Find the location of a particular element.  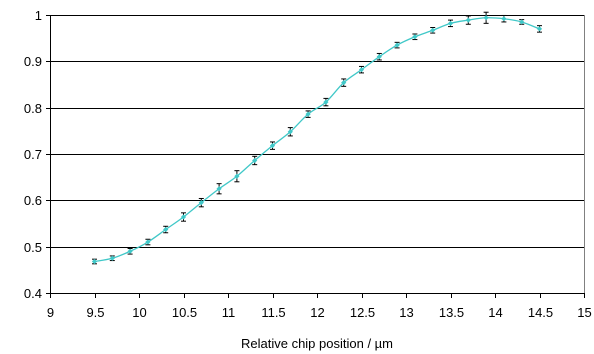

x-tick-labels: 9 9.5 10 10.5 11 11.5 12 12.5 13 13.5 14 14.5 15 is located at coordinates (319, 312).